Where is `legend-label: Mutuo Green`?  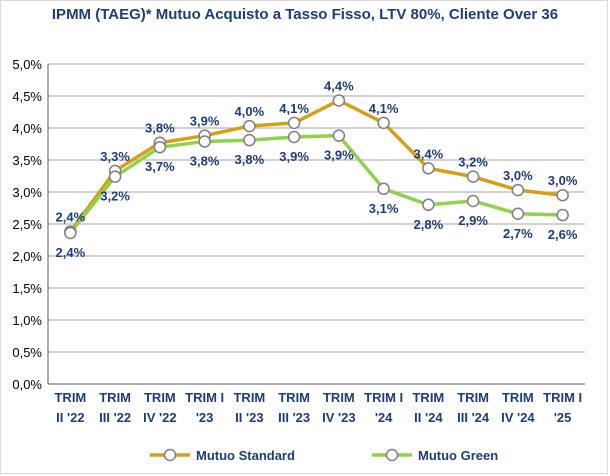 legend-label: Mutuo Green is located at coordinates (458, 455).